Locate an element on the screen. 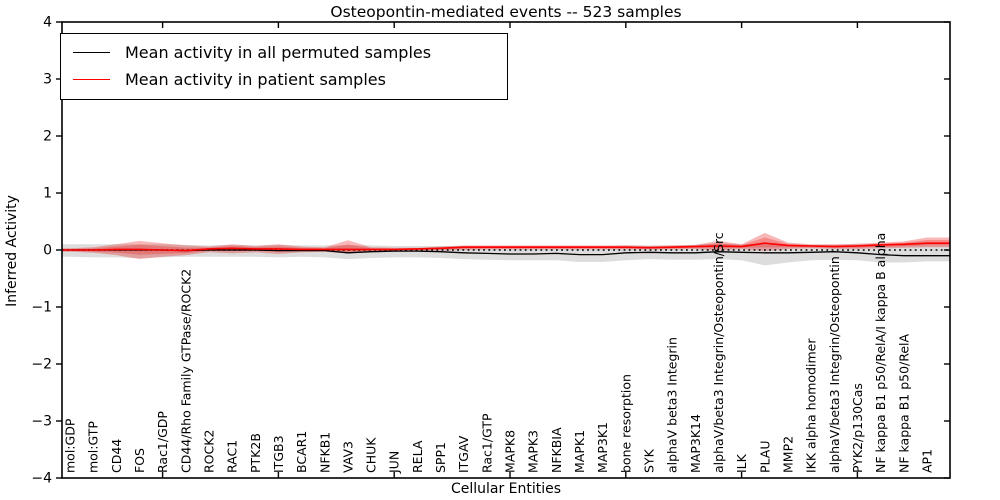 This screenshot has width=1000, height=500. y-tick-label: −4 is located at coordinates (41, 479).